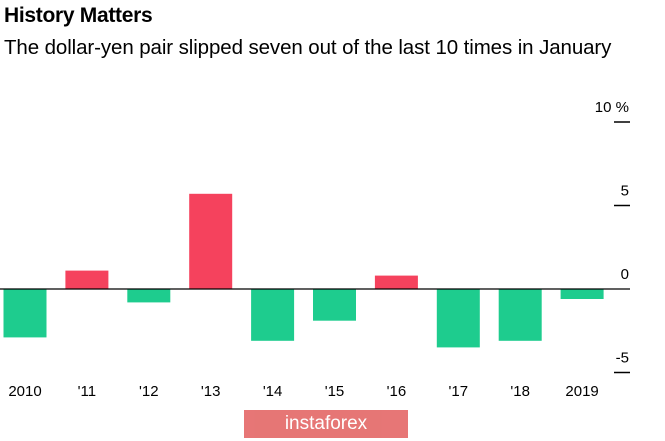 The image size is (665, 441). I want to click on watermark-logo: instaforex, so click(326, 424).